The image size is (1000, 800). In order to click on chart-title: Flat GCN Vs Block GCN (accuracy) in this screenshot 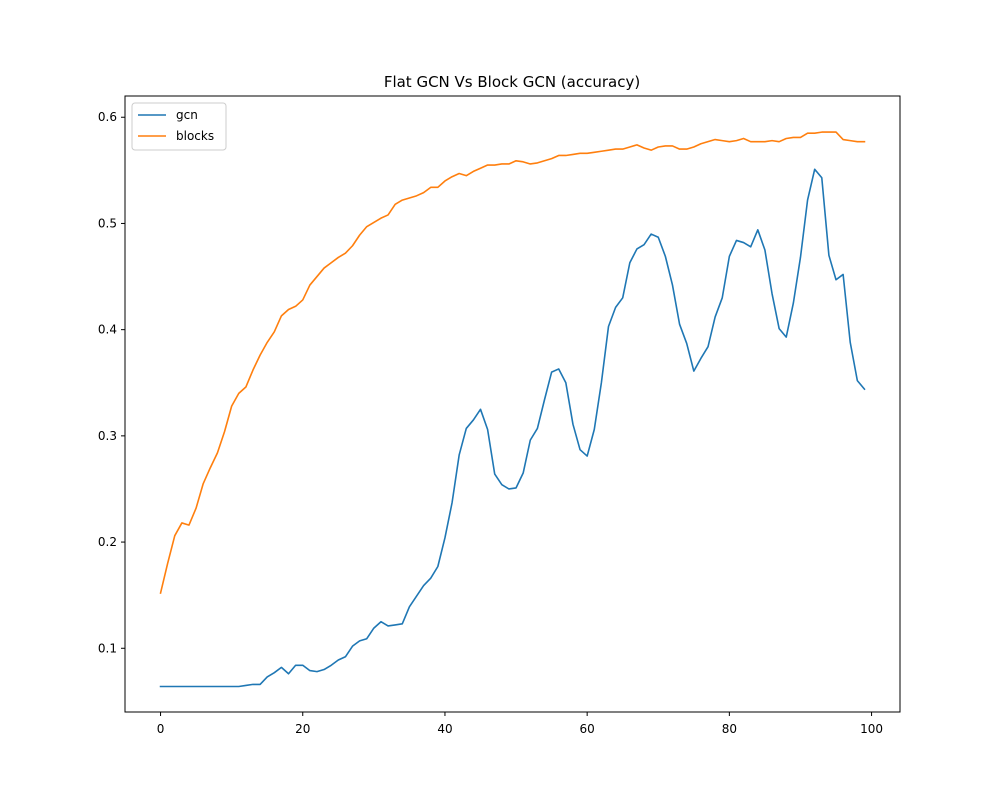, I will do `click(512, 82)`.